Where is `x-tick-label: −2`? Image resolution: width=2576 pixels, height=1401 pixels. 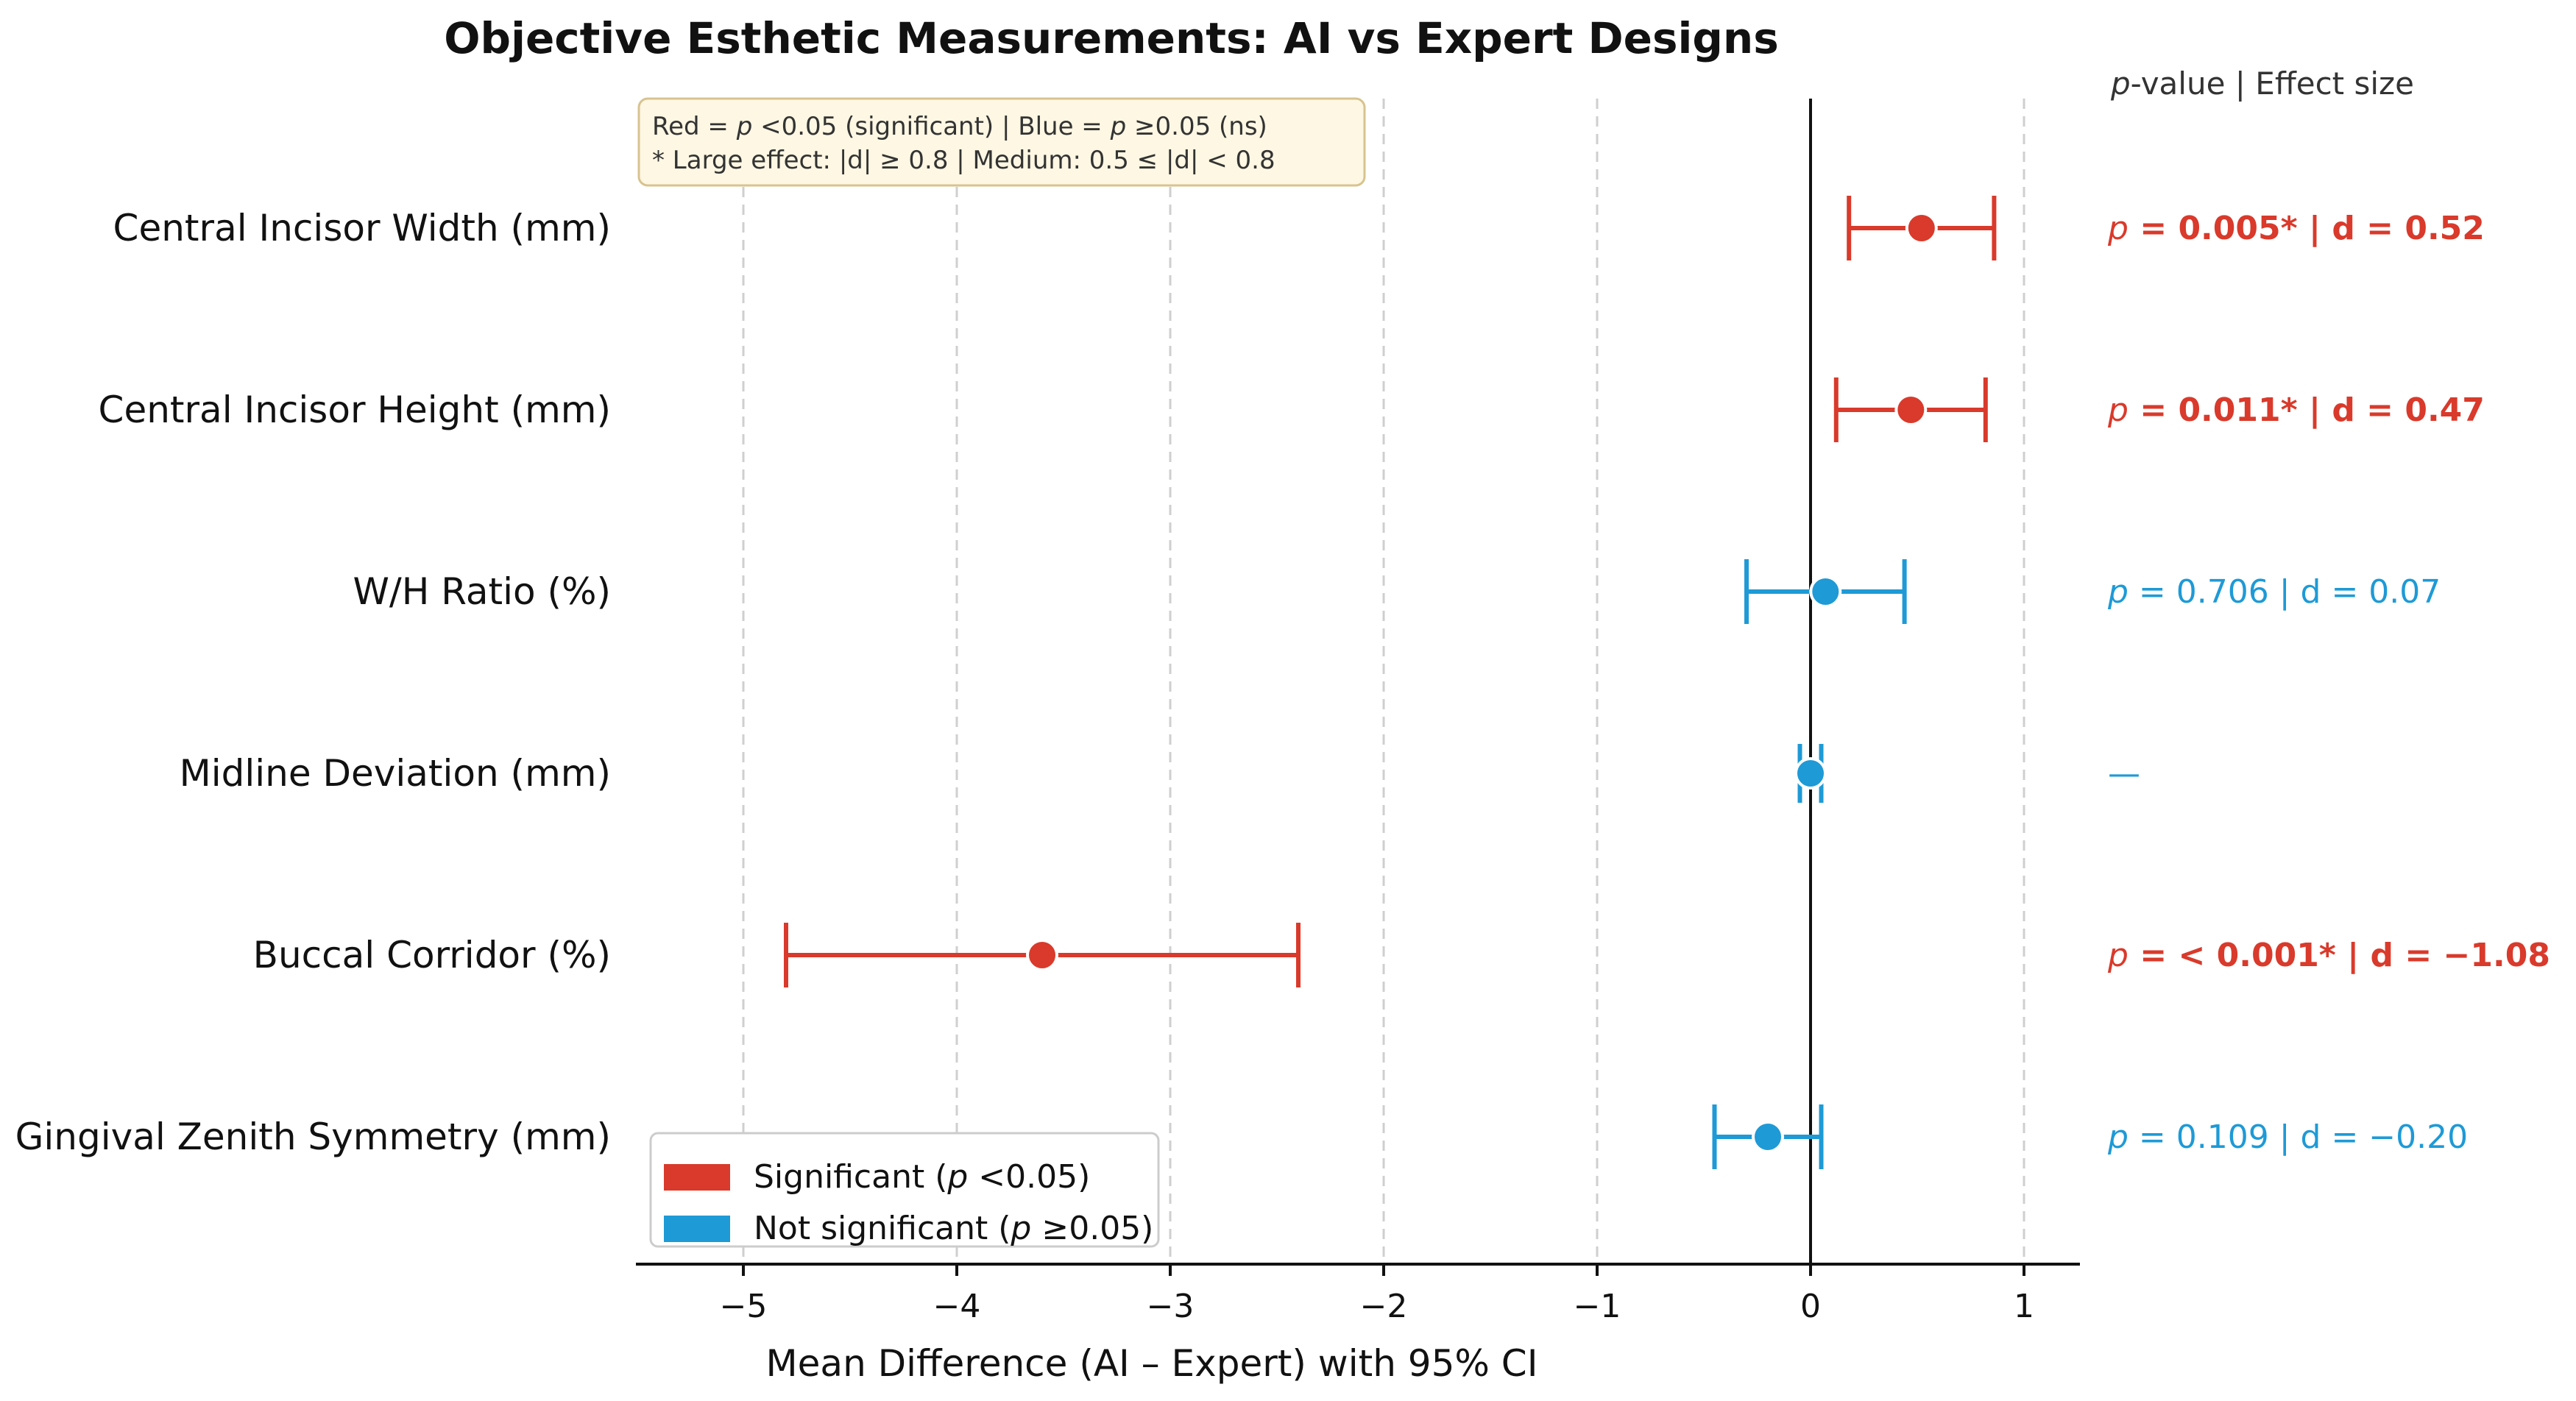 x-tick-label: −2 is located at coordinates (1384, 1306).